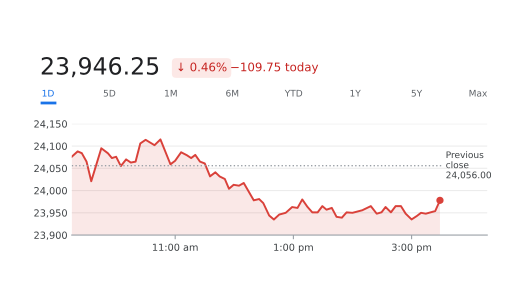 Image resolution: width=520 pixels, height=292 pixels. What do you see at coordinates (48, 93) in the screenshot?
I see `text: 1D` at bounding box center [48, 93].